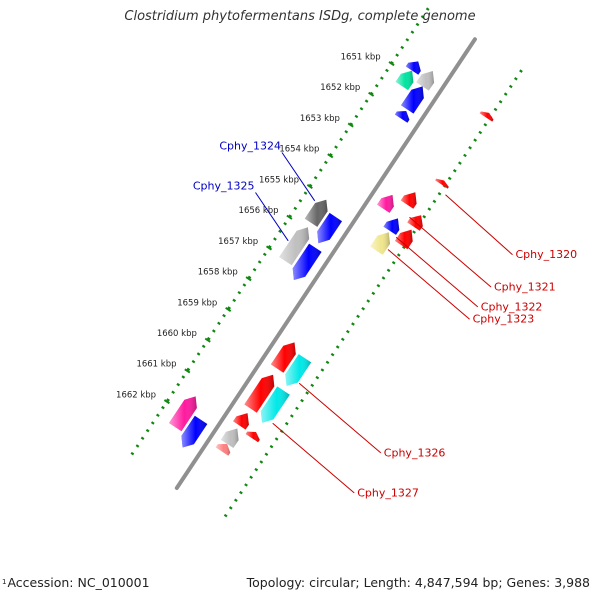 The image size is (600, 600). Describe the element at coordinates (320, 119) in the screenshot. I see `kbp-tick-label: 1653 kbp` at that location.